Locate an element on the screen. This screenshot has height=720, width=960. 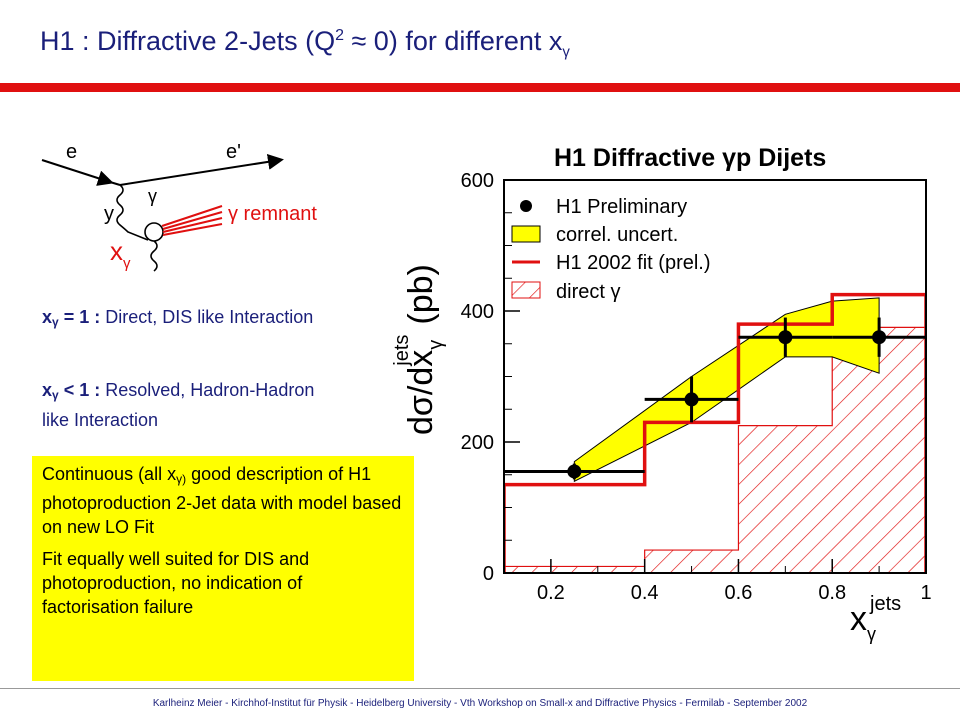
title-text: H1 : Diffractive 2-Jets (Q is located at coordinates (188, 41).